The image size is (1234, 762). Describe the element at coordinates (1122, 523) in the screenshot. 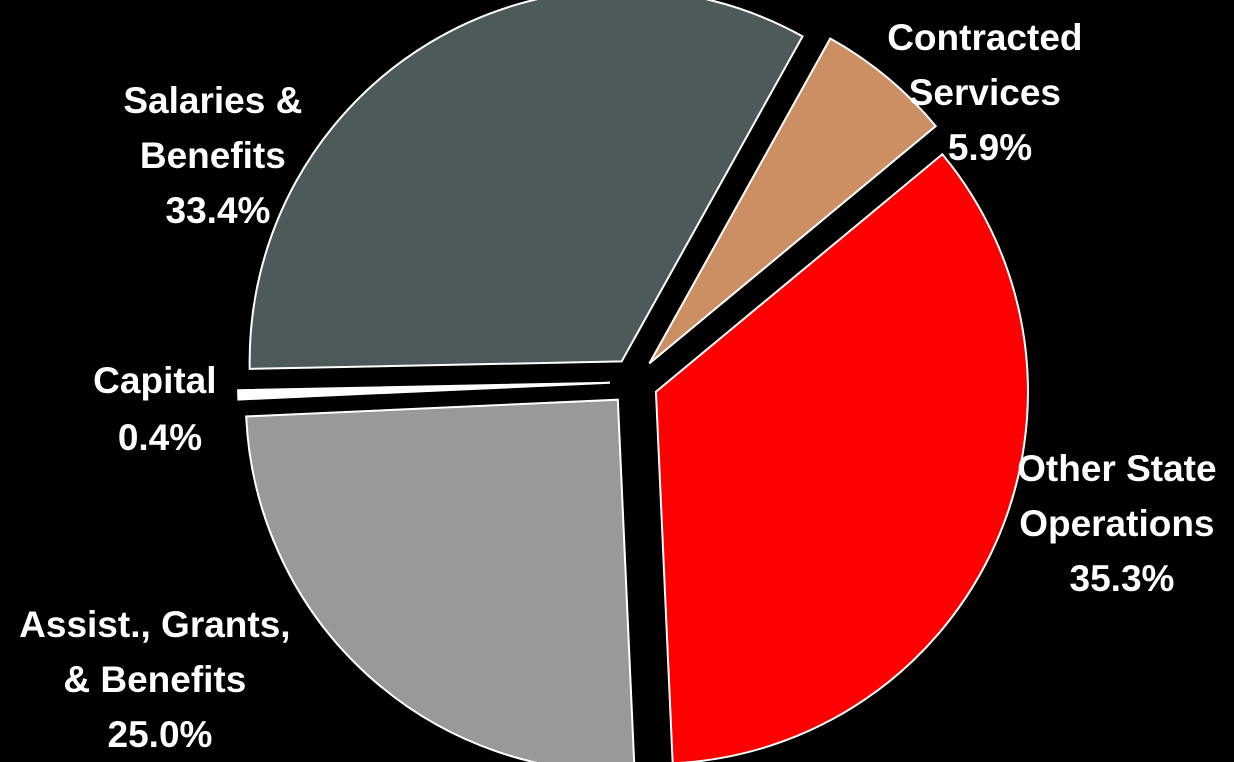

I see `slice-label-other-state-operations: Other State Operations 35.3%` at that location.